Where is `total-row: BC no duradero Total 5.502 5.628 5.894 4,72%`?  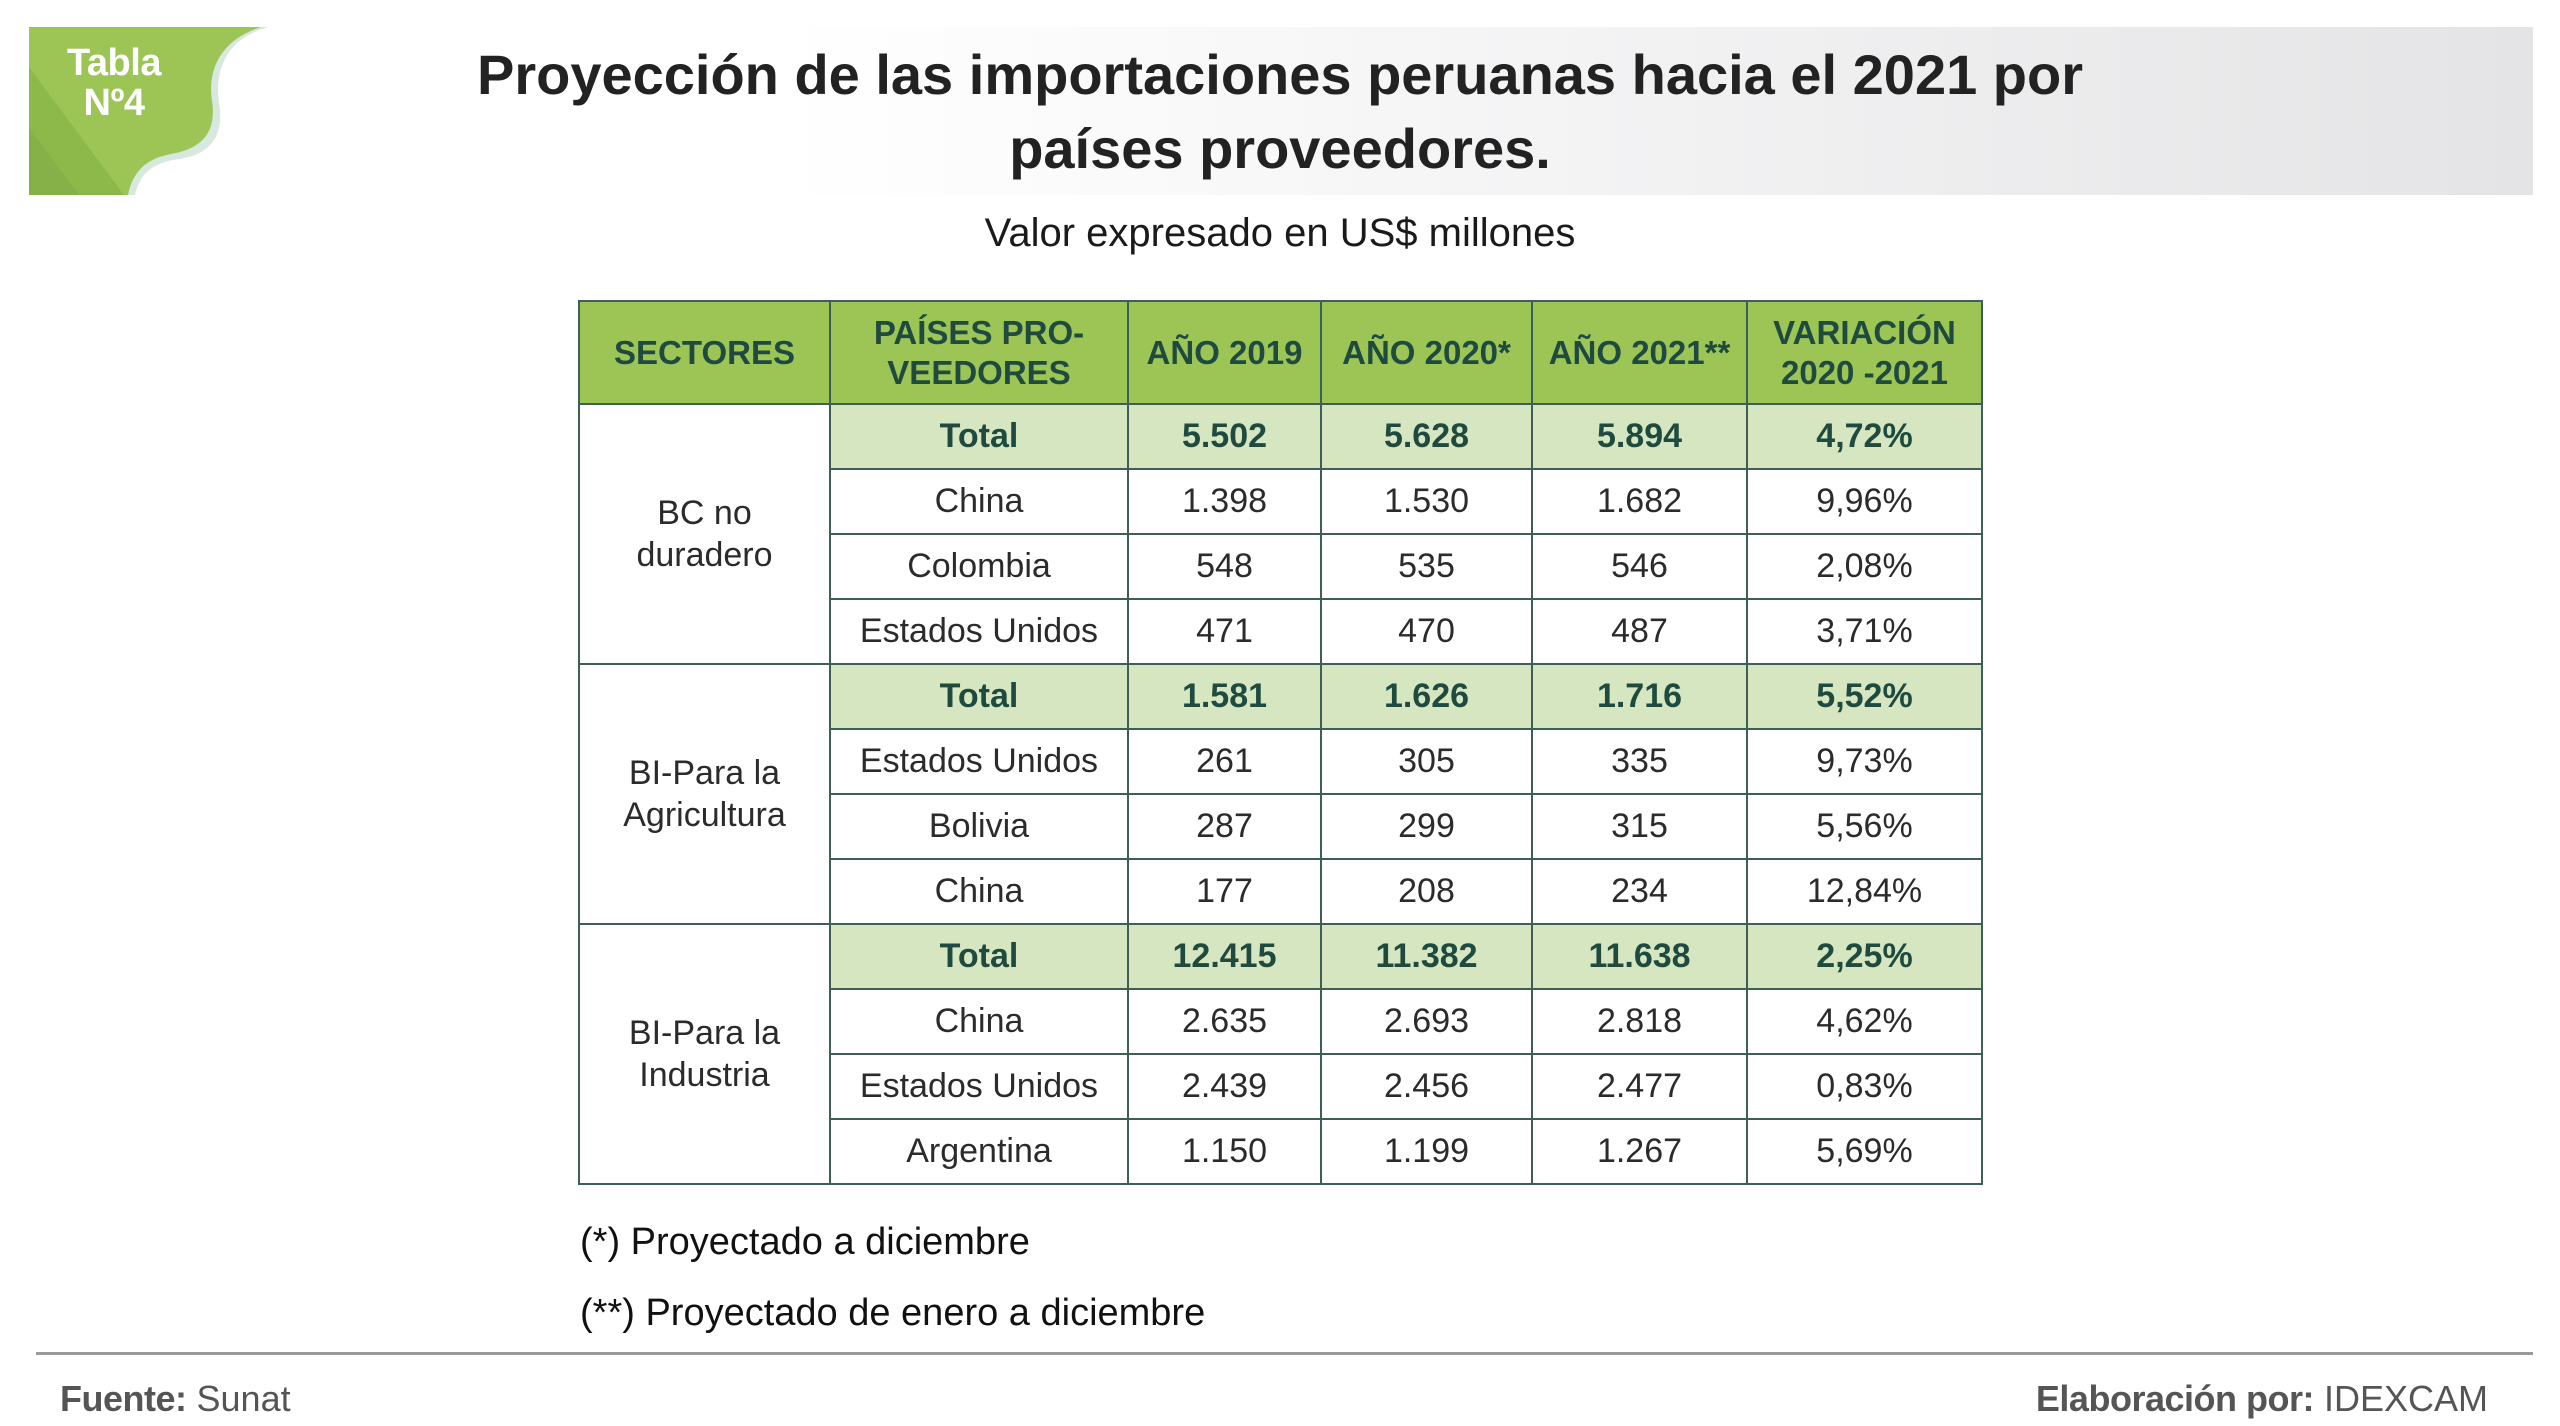 total-row: BC no duradero Total 5.502 5.628 5.894 4,72% is located at coordinates (1280, 534).